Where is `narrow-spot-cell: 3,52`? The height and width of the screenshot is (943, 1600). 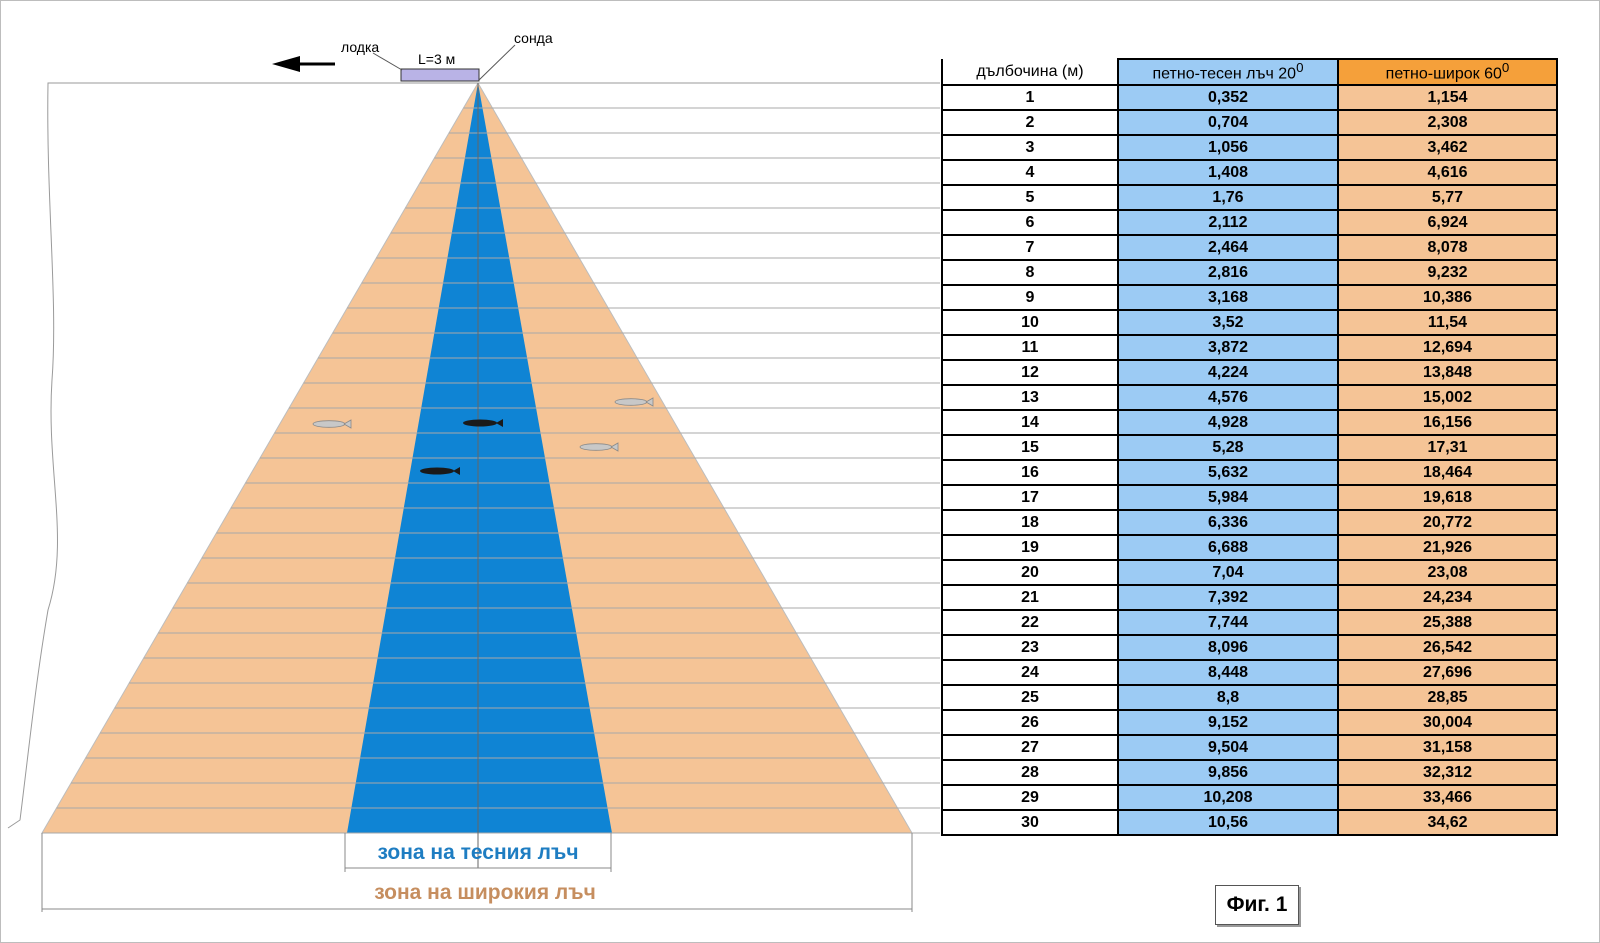
narrow-spot-cell: 3,52 is located at coordinates (1228, 323).